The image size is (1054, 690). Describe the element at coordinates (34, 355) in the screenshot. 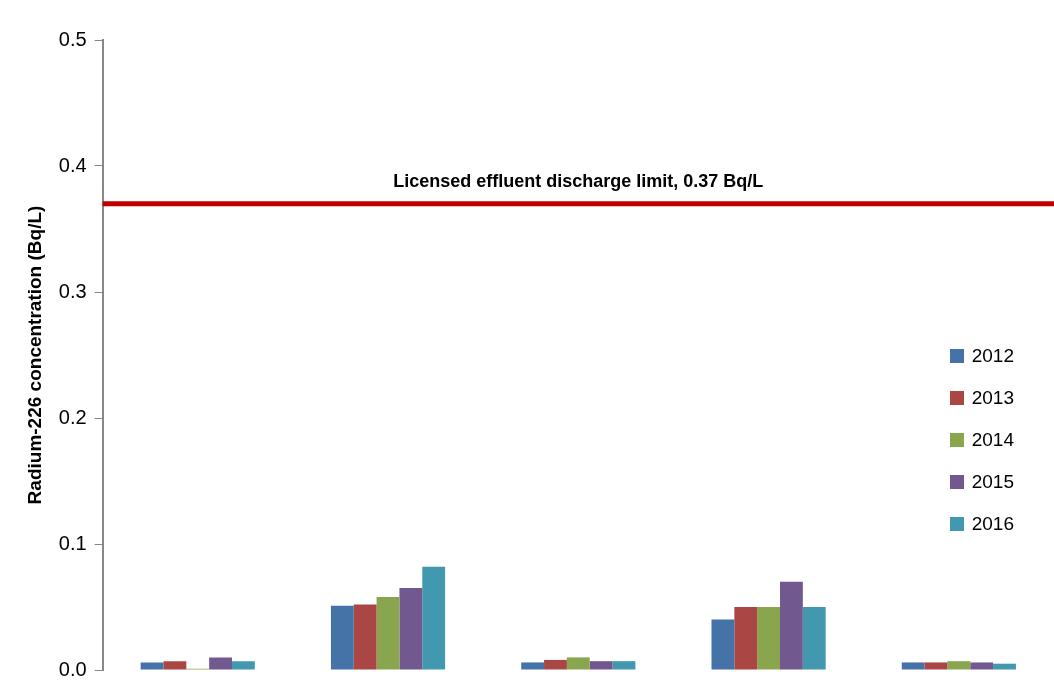

I see `y-axis-title: Radium-226 concentration (Bq/L)` at that location.